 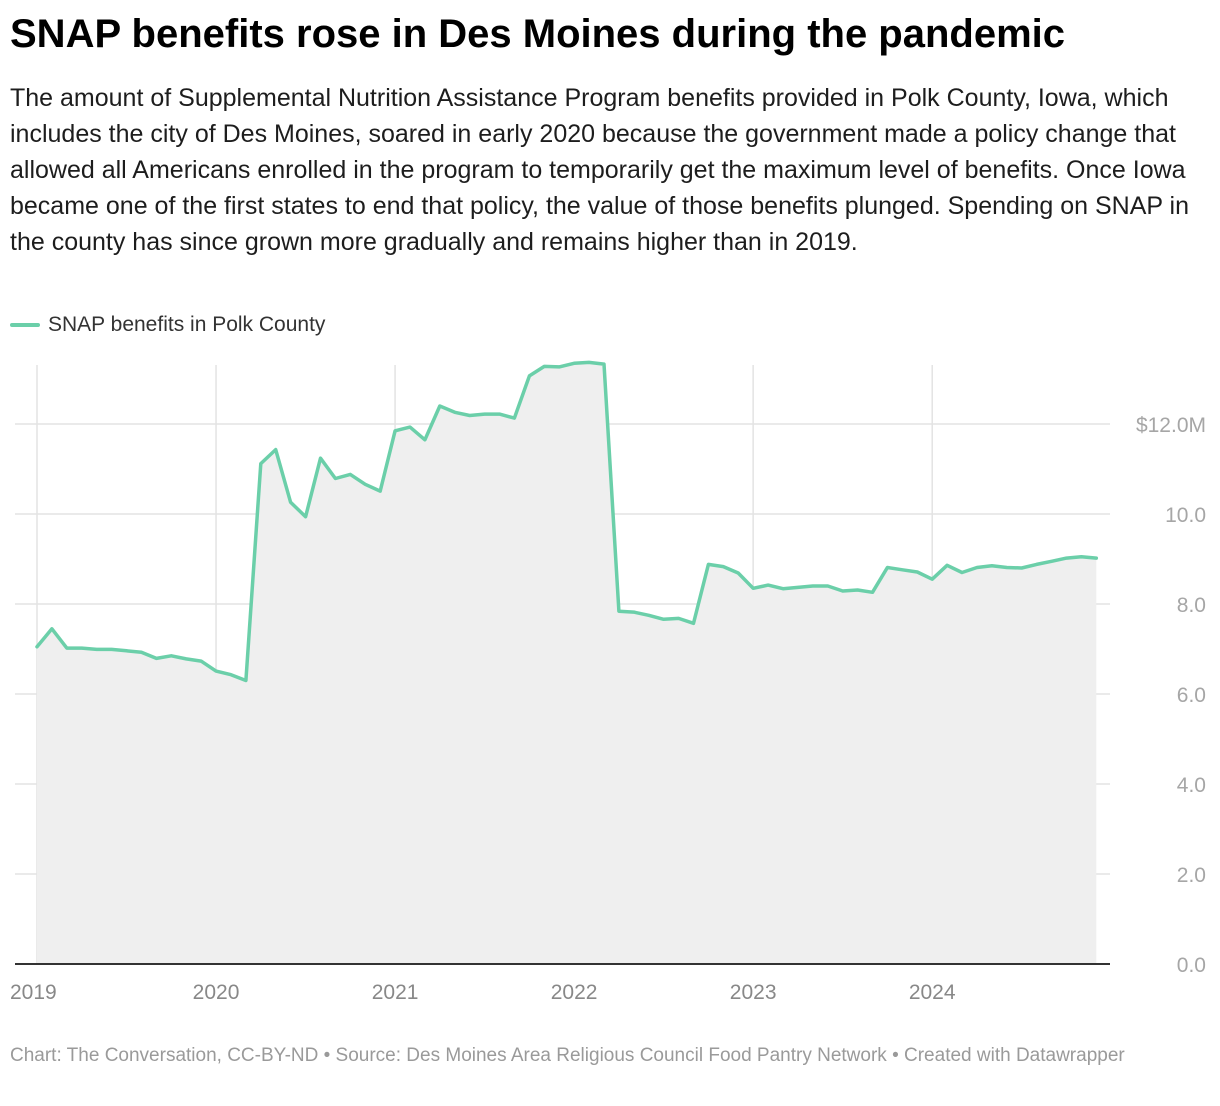 I want to click on y-tick-label: 2.0, so click(x=1191, y=875).